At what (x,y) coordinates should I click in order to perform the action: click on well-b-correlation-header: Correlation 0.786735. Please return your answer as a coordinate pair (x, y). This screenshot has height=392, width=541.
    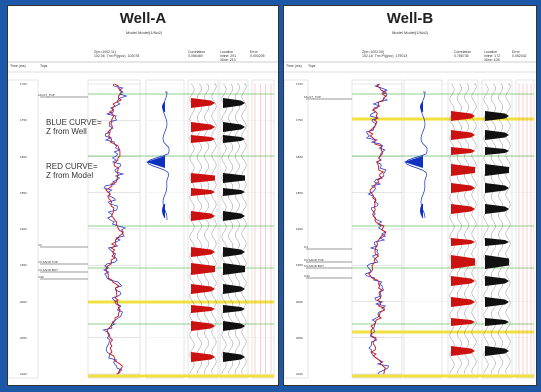
    Looking at the image, I should click on (463, 54).